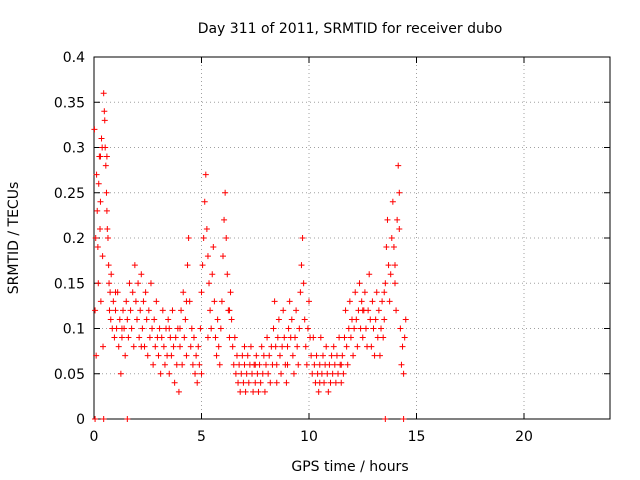 This screenshot has height=480, width=640. Describe the element at coordinates (524, 437) in the screenshot. I see `x-tick-label: 20` at that location.